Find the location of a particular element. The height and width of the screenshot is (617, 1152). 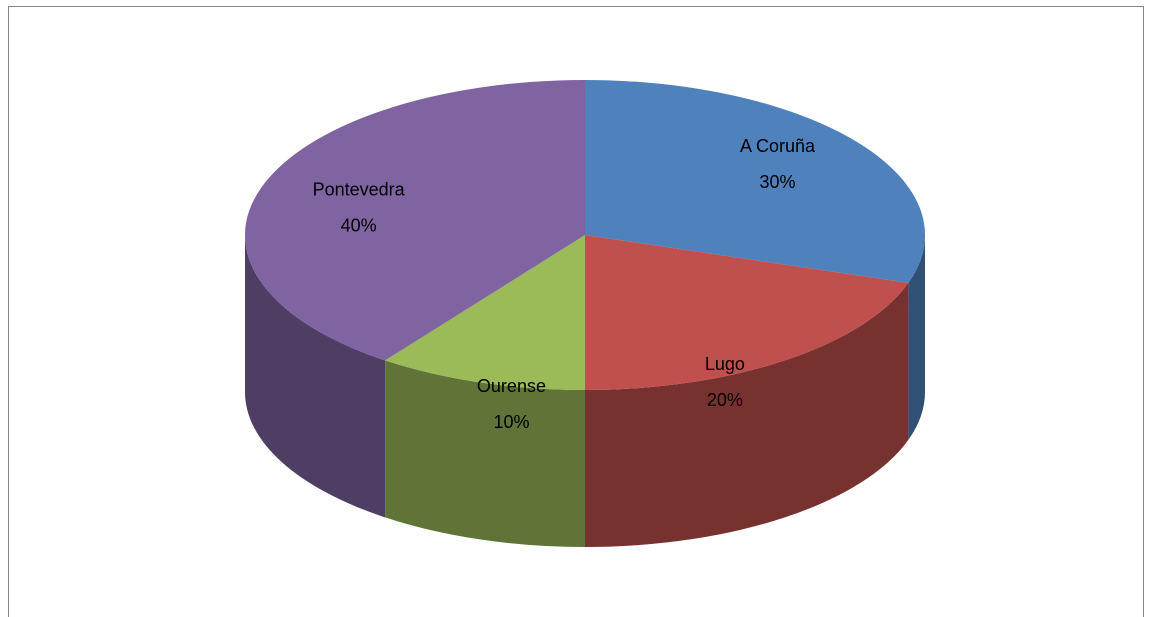

slice-label-value: 30% is located at coordinates (778, 182).